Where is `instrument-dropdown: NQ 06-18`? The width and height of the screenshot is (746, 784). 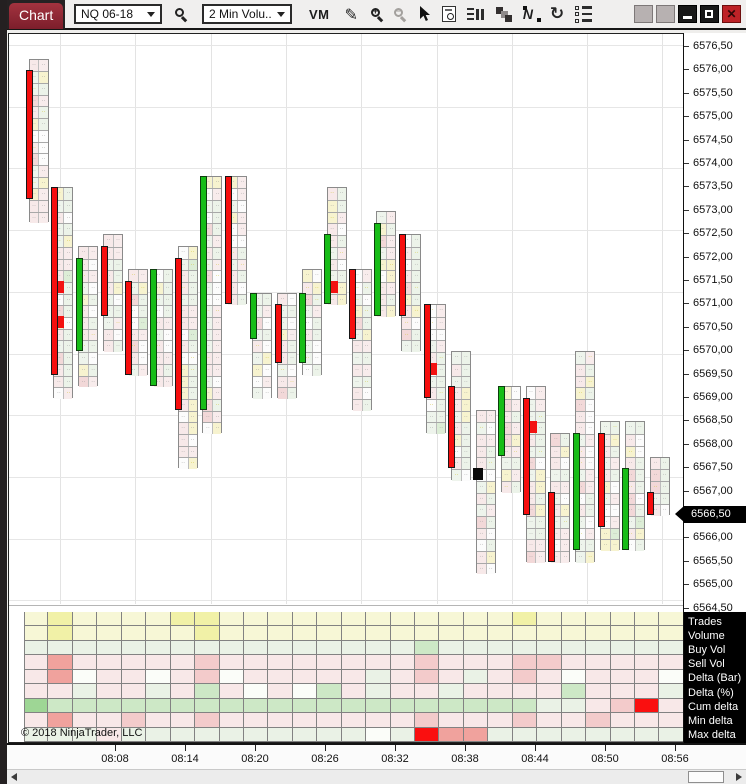 instrument-dropdown: NQ 06-18 is located at coordinates (118, 14).